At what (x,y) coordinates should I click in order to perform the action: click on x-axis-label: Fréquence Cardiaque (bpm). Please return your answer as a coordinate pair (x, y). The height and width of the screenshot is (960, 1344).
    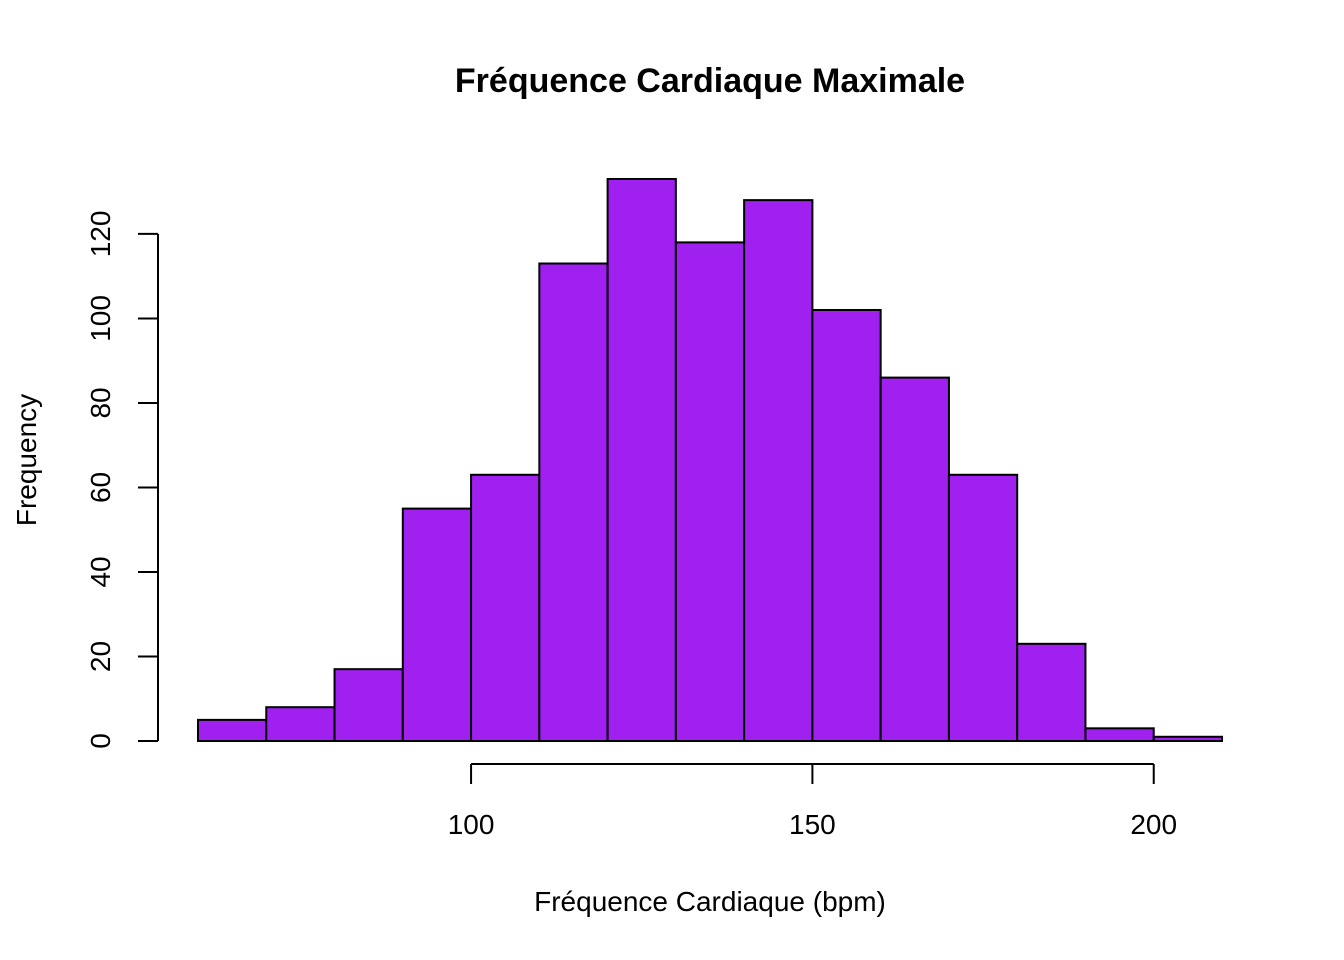
    Looking at the image, I should click on (710, 901).